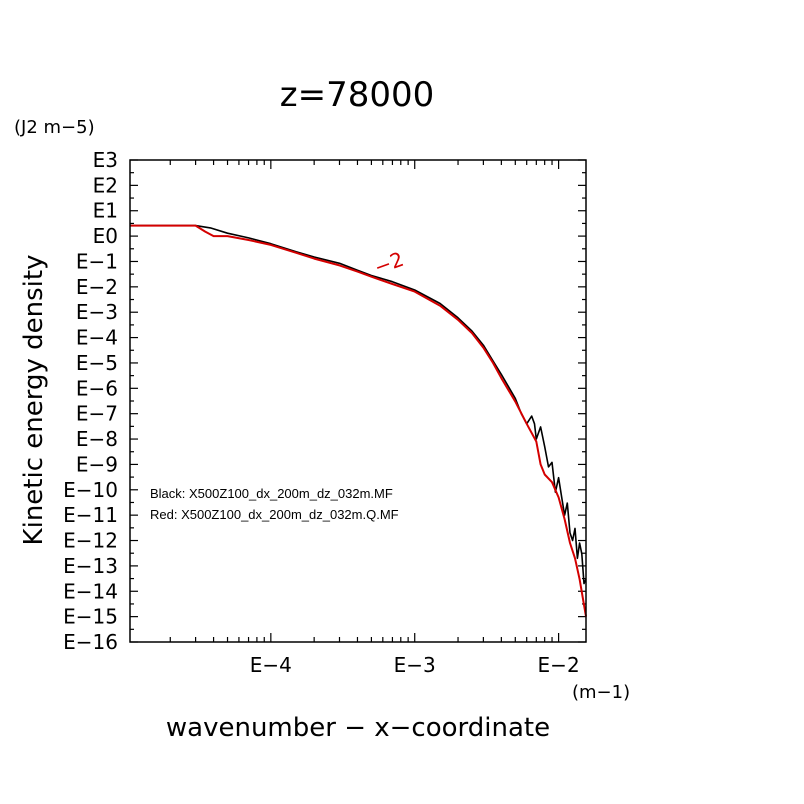 The height and width of the screenshot is (804, 804). I want to click on y-tick-label: E−10, so click(90, 490).